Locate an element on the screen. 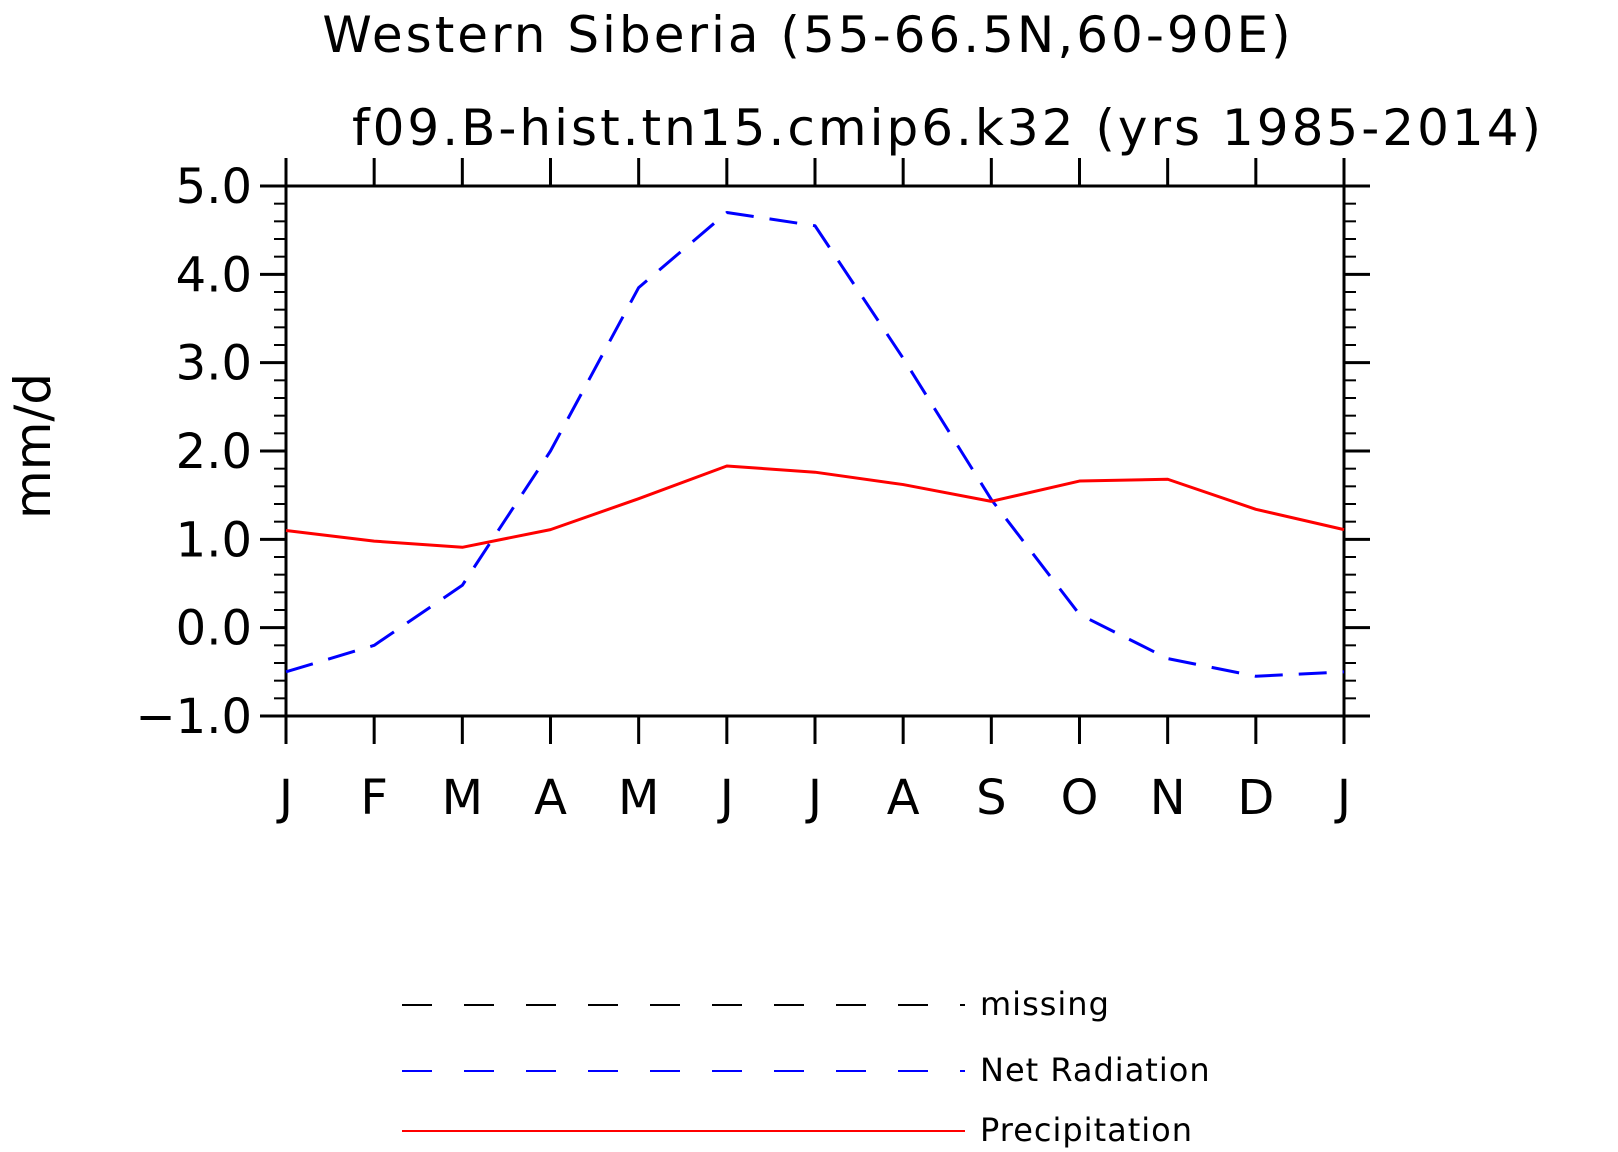 The width and height of the screenshot is (1618, 1152). chart-title: Western Siberia (55-66.5N,60-90E) is located at coordinates (807, 35).